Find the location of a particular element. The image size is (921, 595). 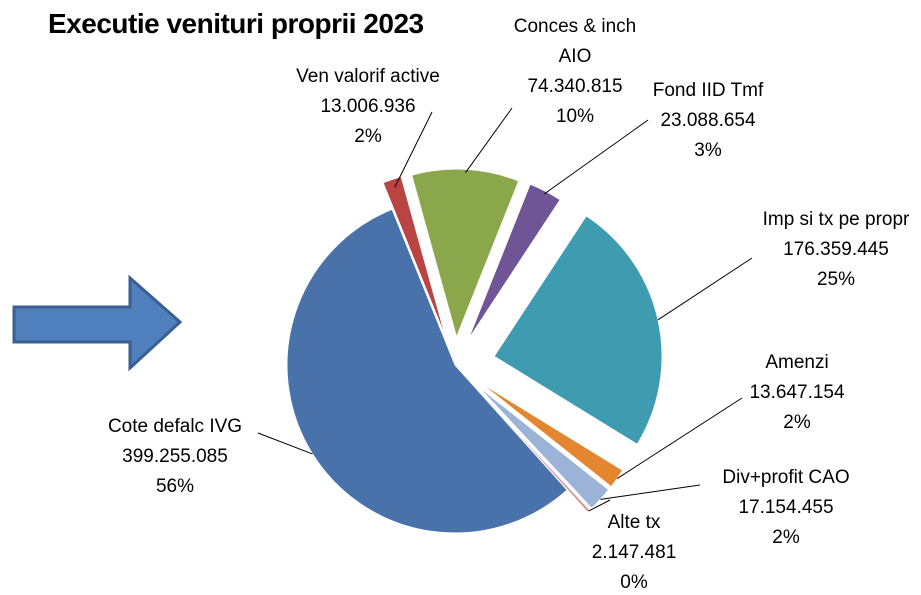

data-label: Div+profit CAO 17.154.455 2% is located at coordinates (786, 508).